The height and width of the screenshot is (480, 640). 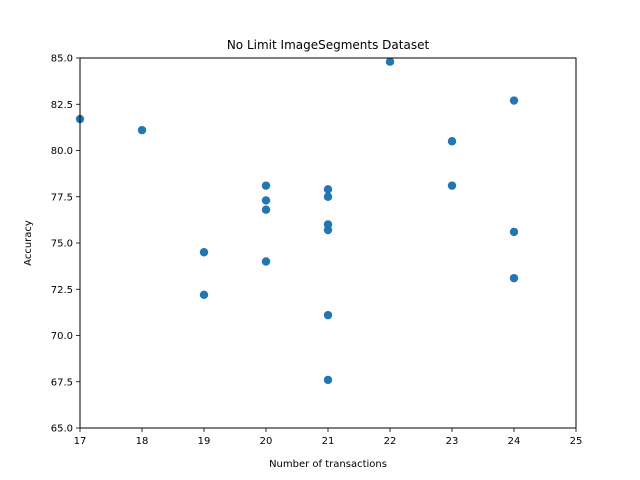 I want to click on x-tick-label: 20, so click(x=266, y=441).